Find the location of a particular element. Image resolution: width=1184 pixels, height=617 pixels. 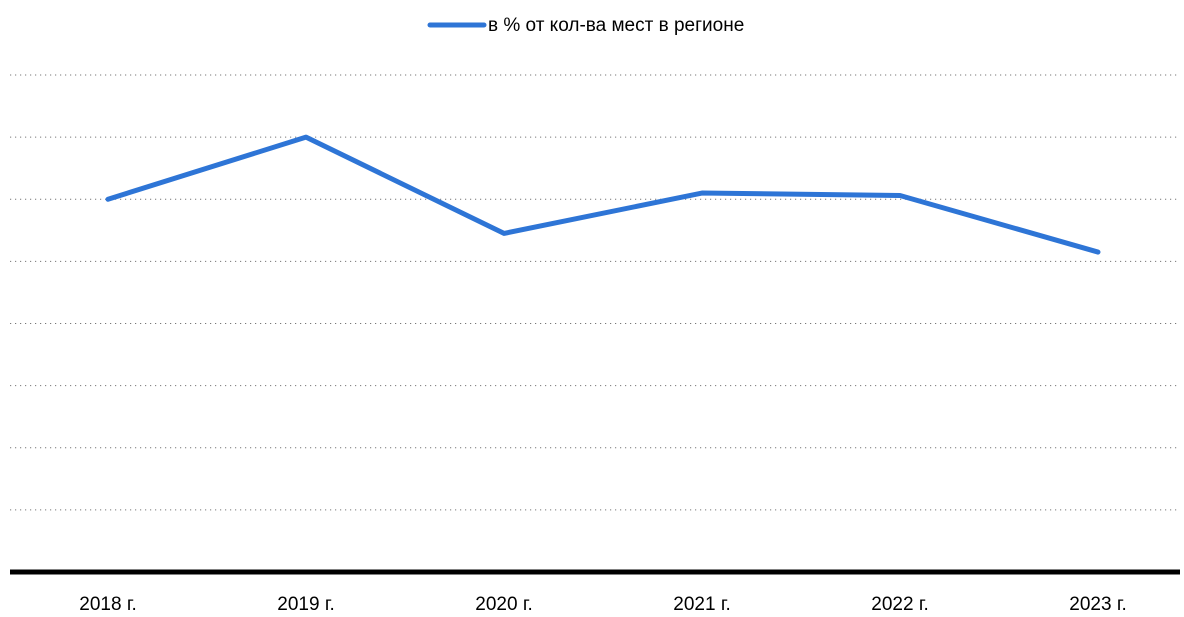

x-tick-label: 2021 г. is located at coordinates (701, 604).